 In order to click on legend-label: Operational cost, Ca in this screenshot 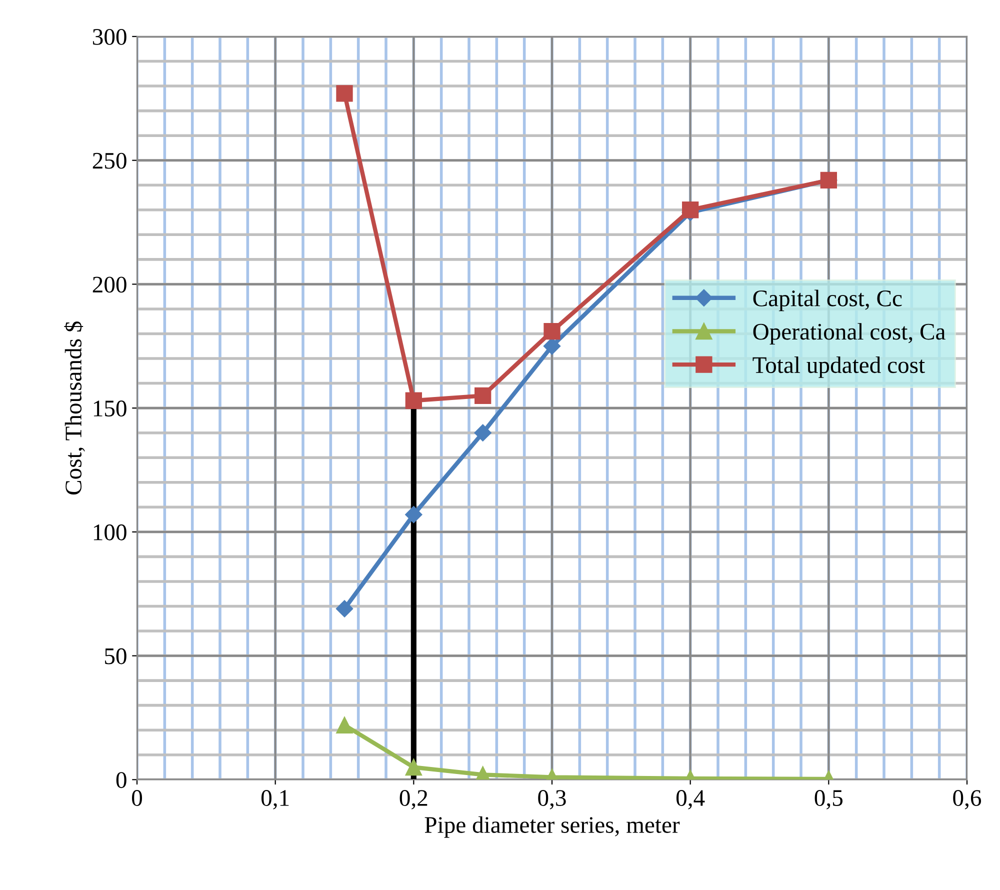, I will do `click(849, 334)`.